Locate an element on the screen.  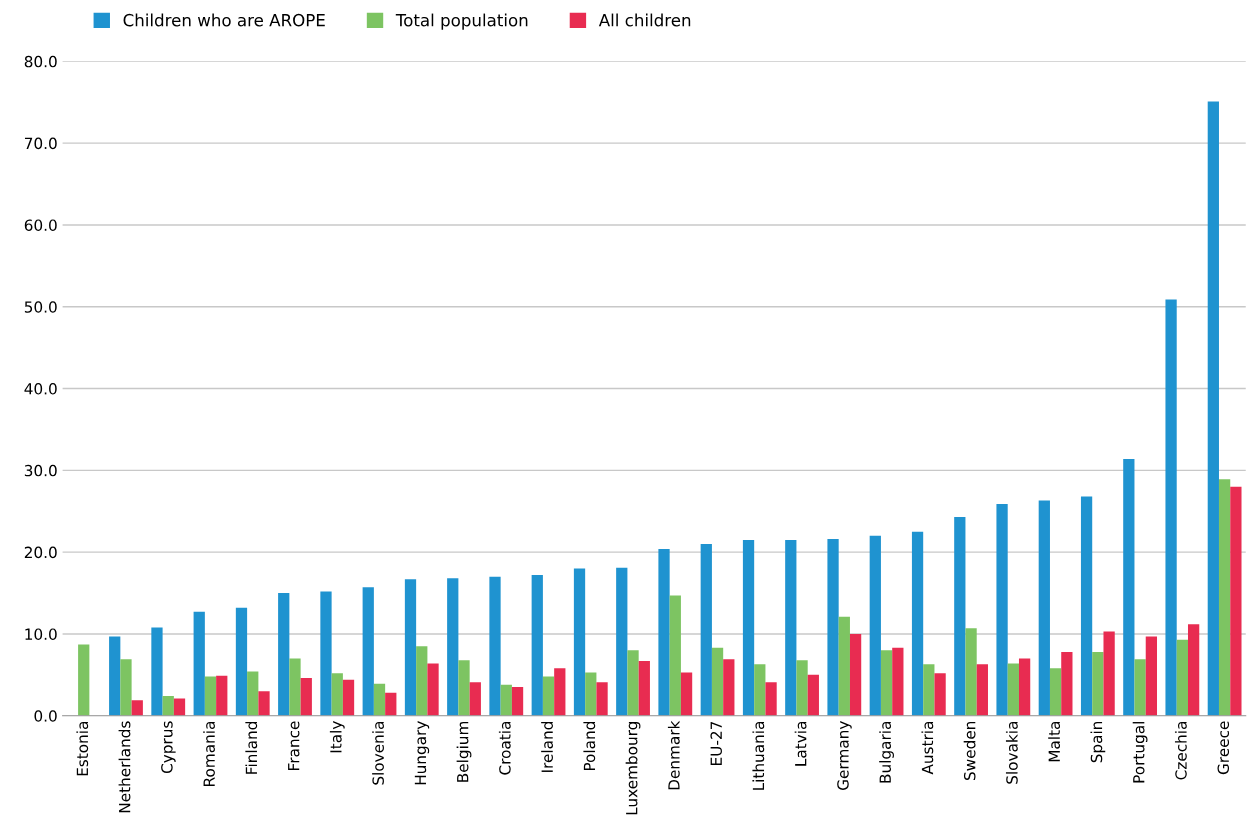
x-tick-label: Estonia is located at coordinates (82, 749).